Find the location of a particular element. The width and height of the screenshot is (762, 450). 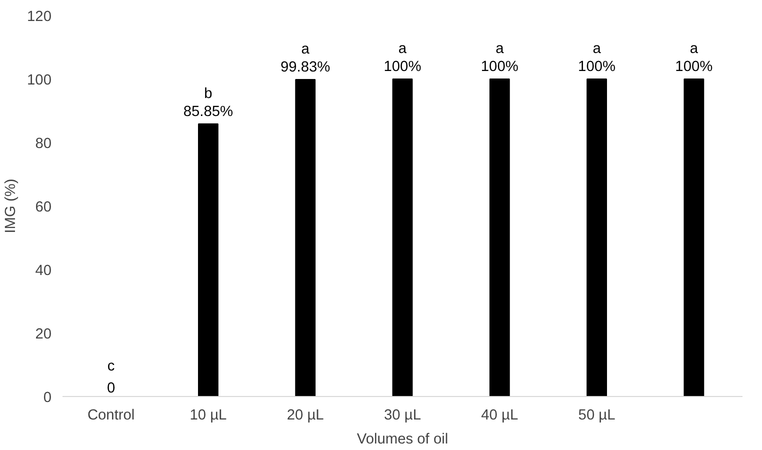

y-tick-label: 120 is located at coordinates (39, 17).